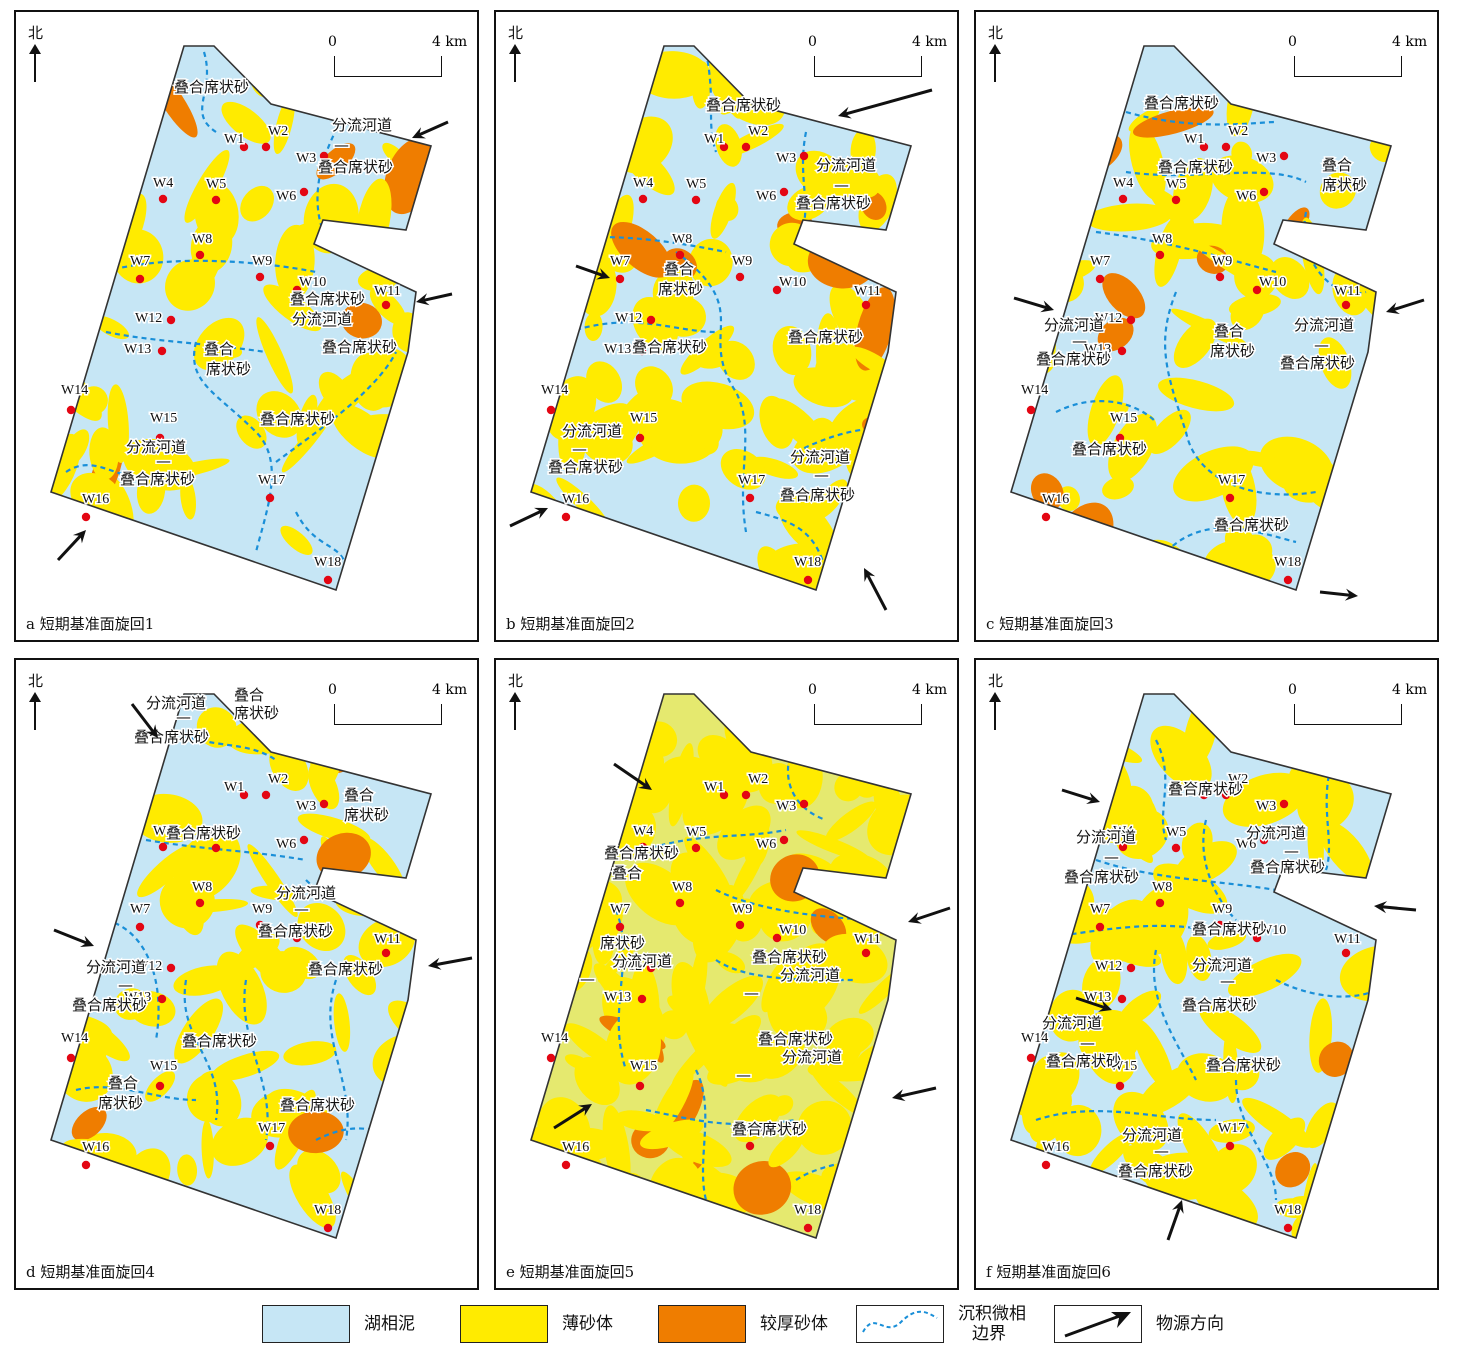  What do you see at coordinates (682, 239) in the screenshot?
I see `well-label: W8` at bounding box center [682, 239].